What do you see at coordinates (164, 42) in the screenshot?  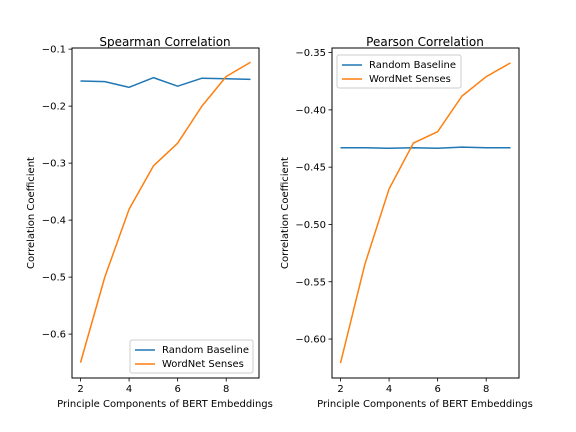 I see `spearman-title: Spearman Correlation` at bounding box center [164, 42].